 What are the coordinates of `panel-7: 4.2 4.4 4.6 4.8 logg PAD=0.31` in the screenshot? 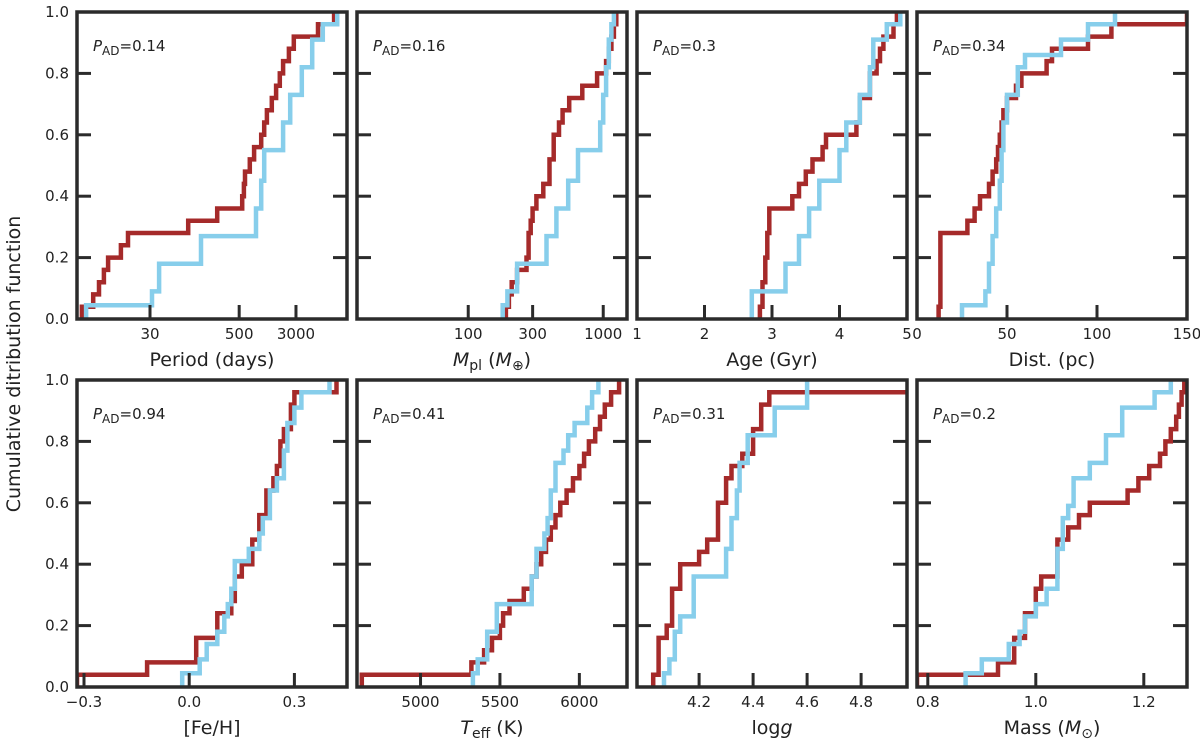 It's located at (772, 558).